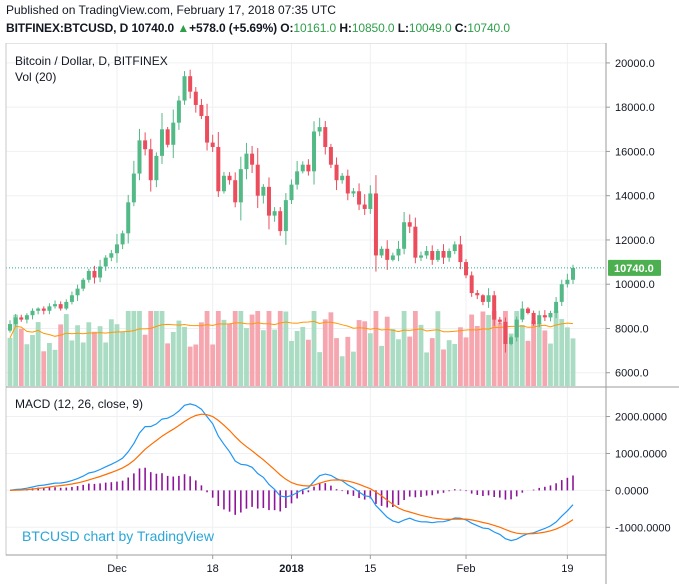  I want to click on price-tick-label: 18000.0, so click(635, 108).